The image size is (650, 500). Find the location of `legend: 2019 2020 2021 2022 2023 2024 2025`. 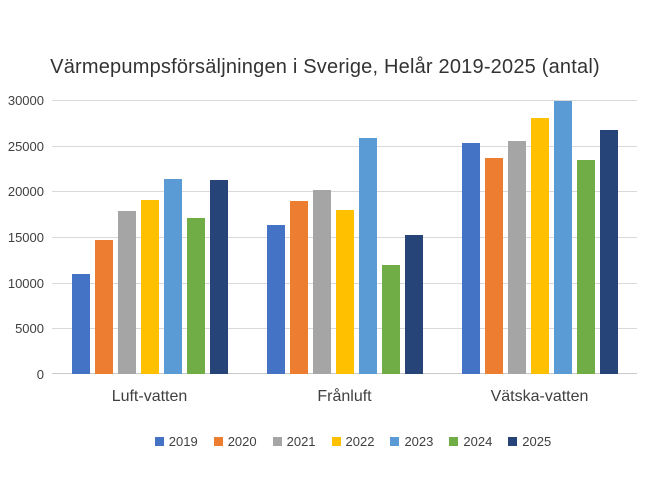

legend: 2019 2020 2021 2022 2023 2024 2025 is located at coordinates (353, 441).